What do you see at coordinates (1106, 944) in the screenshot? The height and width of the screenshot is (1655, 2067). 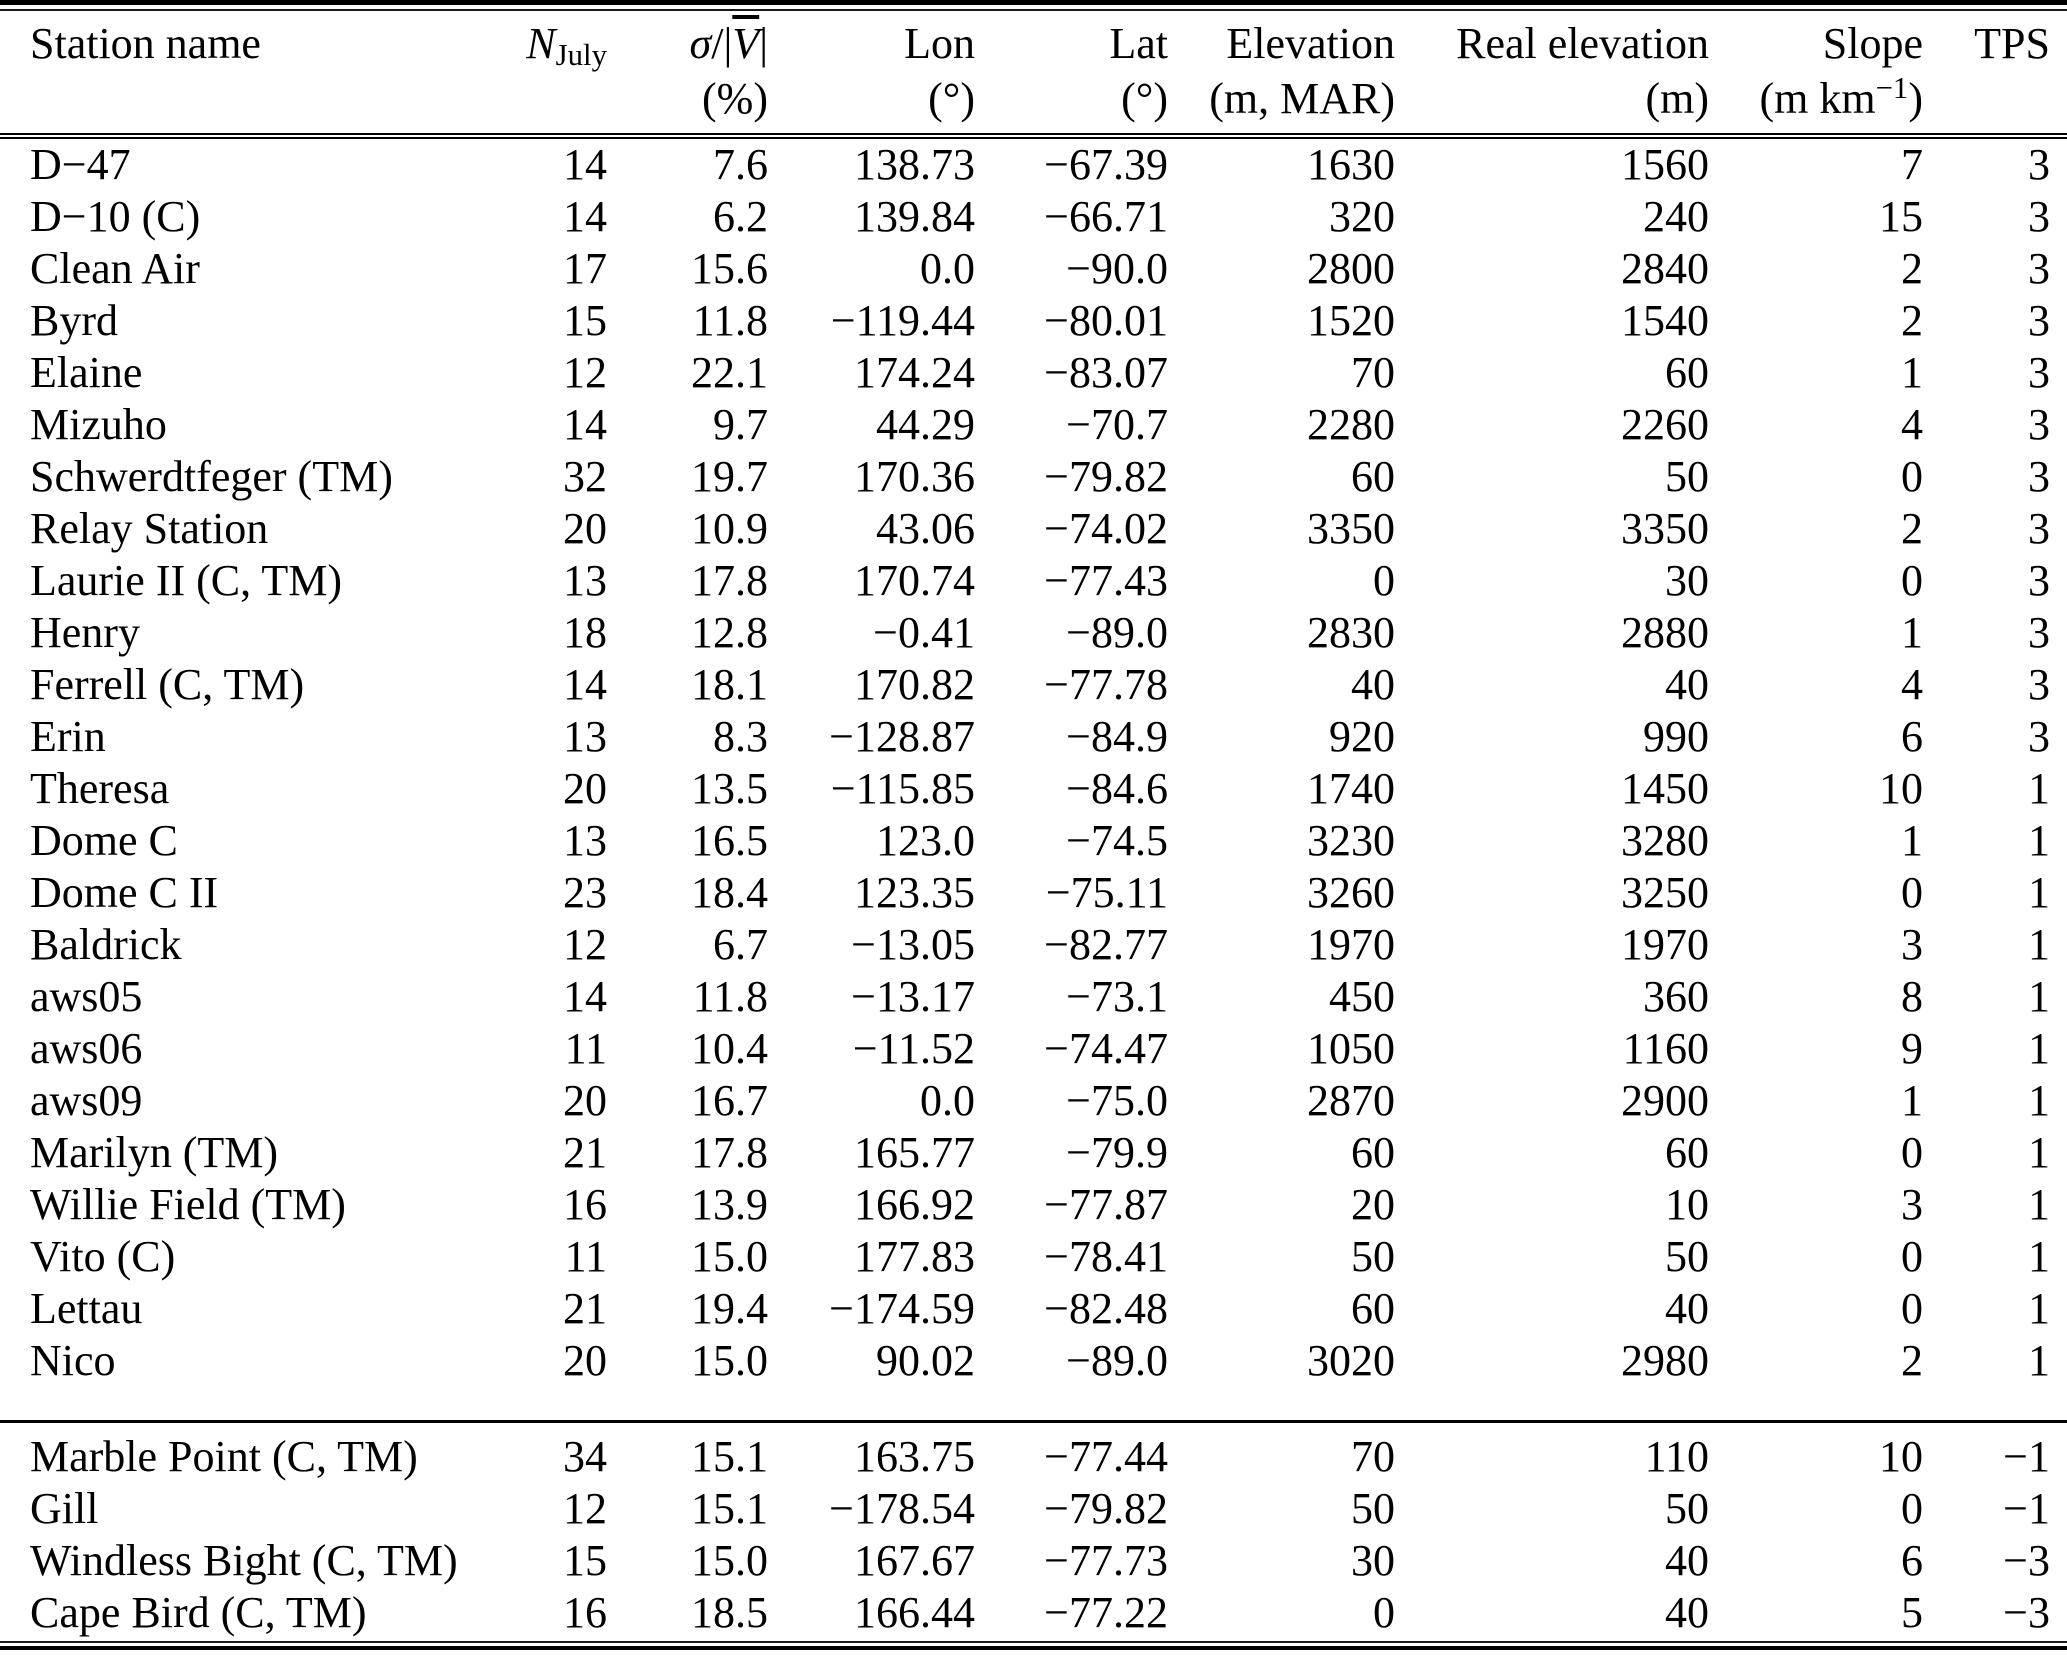 I see `cell-lat: −82.77` at bounding box center [1106, 944].